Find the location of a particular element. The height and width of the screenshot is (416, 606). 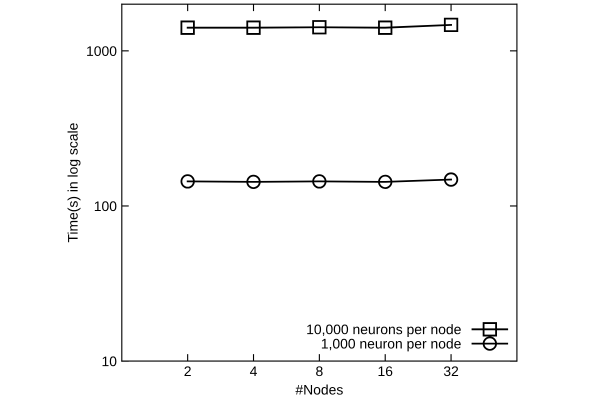

x-tick-label: 2 is located at coordinates (187, 371).